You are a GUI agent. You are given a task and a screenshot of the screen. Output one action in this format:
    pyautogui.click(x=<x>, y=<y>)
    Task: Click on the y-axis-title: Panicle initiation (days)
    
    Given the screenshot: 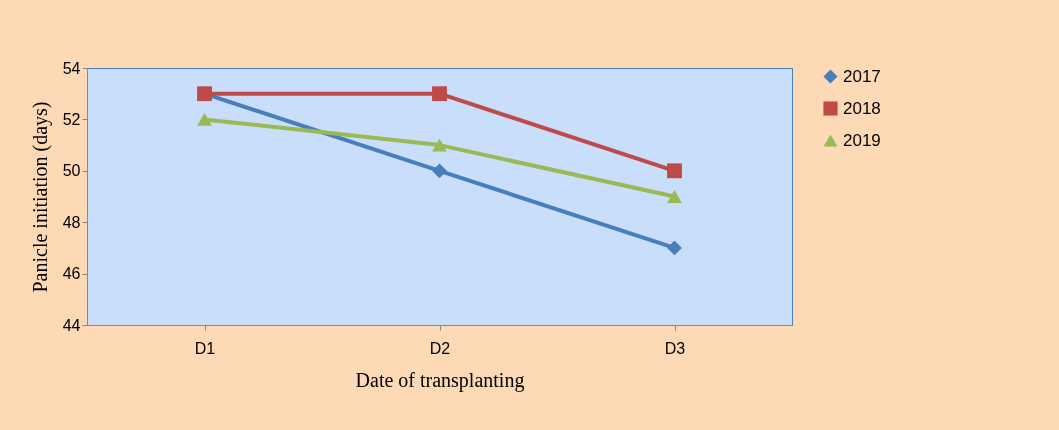 What is the action you would take?
    pyautogui.click(x=40, y=197)
    